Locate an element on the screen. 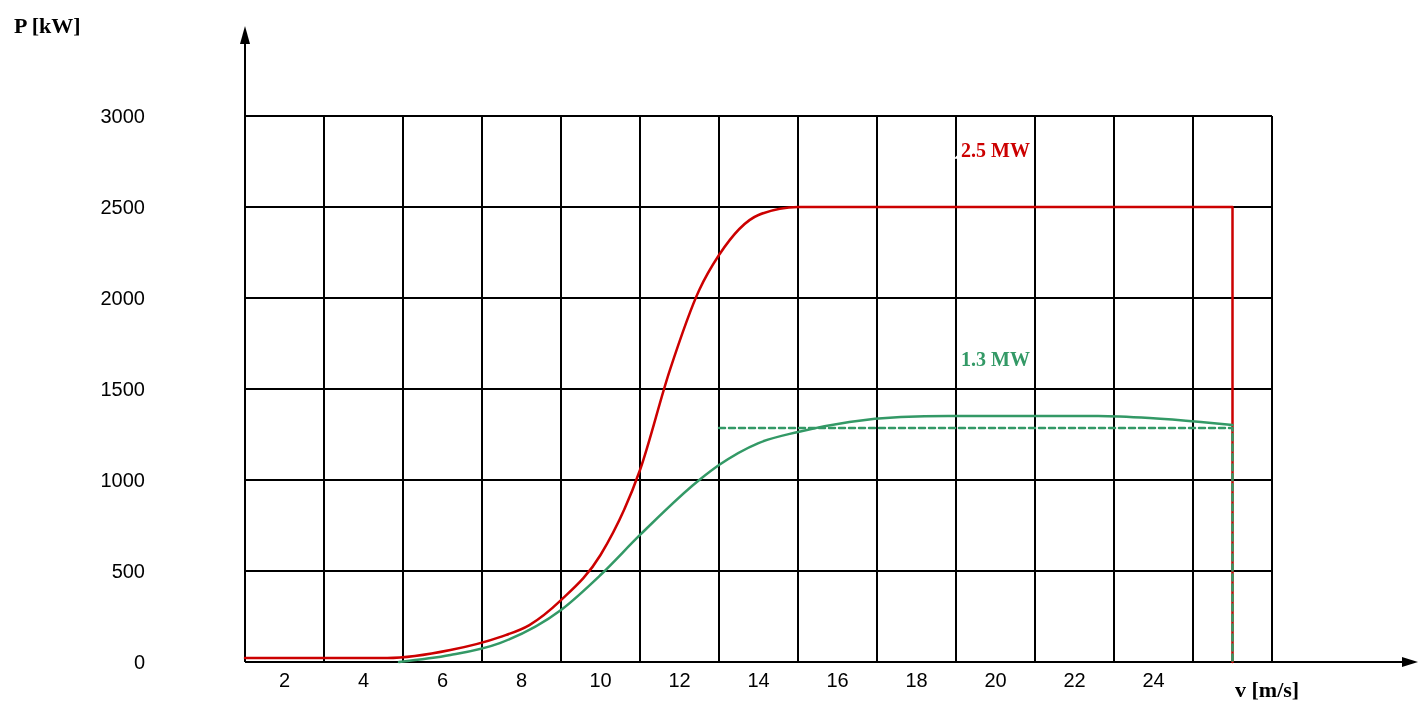 The width and height of the screenshot is (1418, 702). x-tick-label: 8 is located at coordinates (521, 680).